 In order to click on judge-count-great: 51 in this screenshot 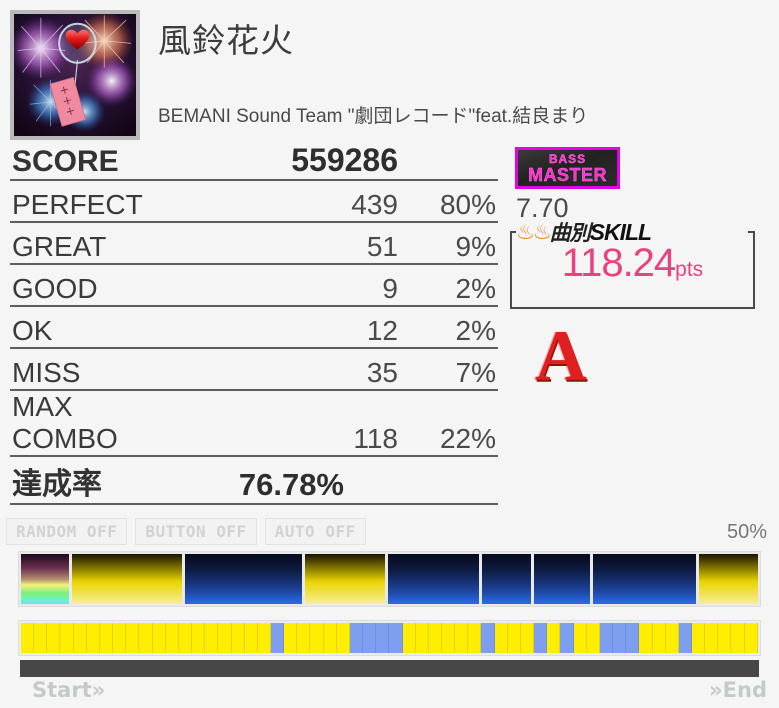, I will do `click(280, 243)`.